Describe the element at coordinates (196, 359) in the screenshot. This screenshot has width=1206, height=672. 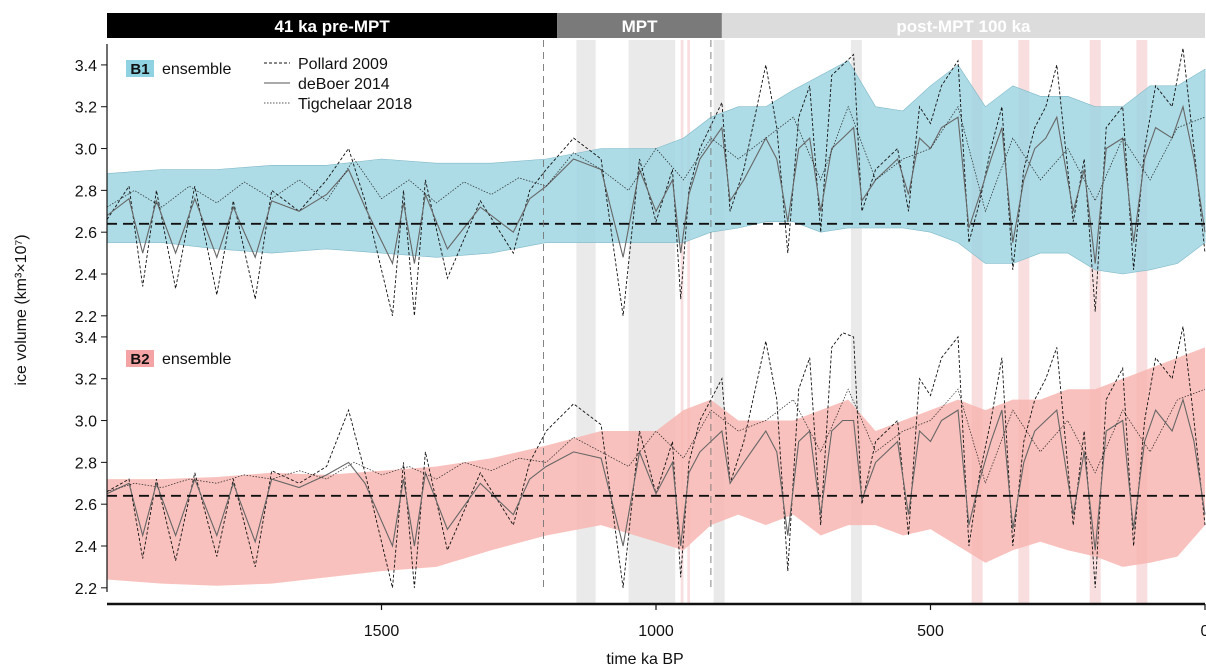
I see `panel-label-b2: ensemble` at that location.